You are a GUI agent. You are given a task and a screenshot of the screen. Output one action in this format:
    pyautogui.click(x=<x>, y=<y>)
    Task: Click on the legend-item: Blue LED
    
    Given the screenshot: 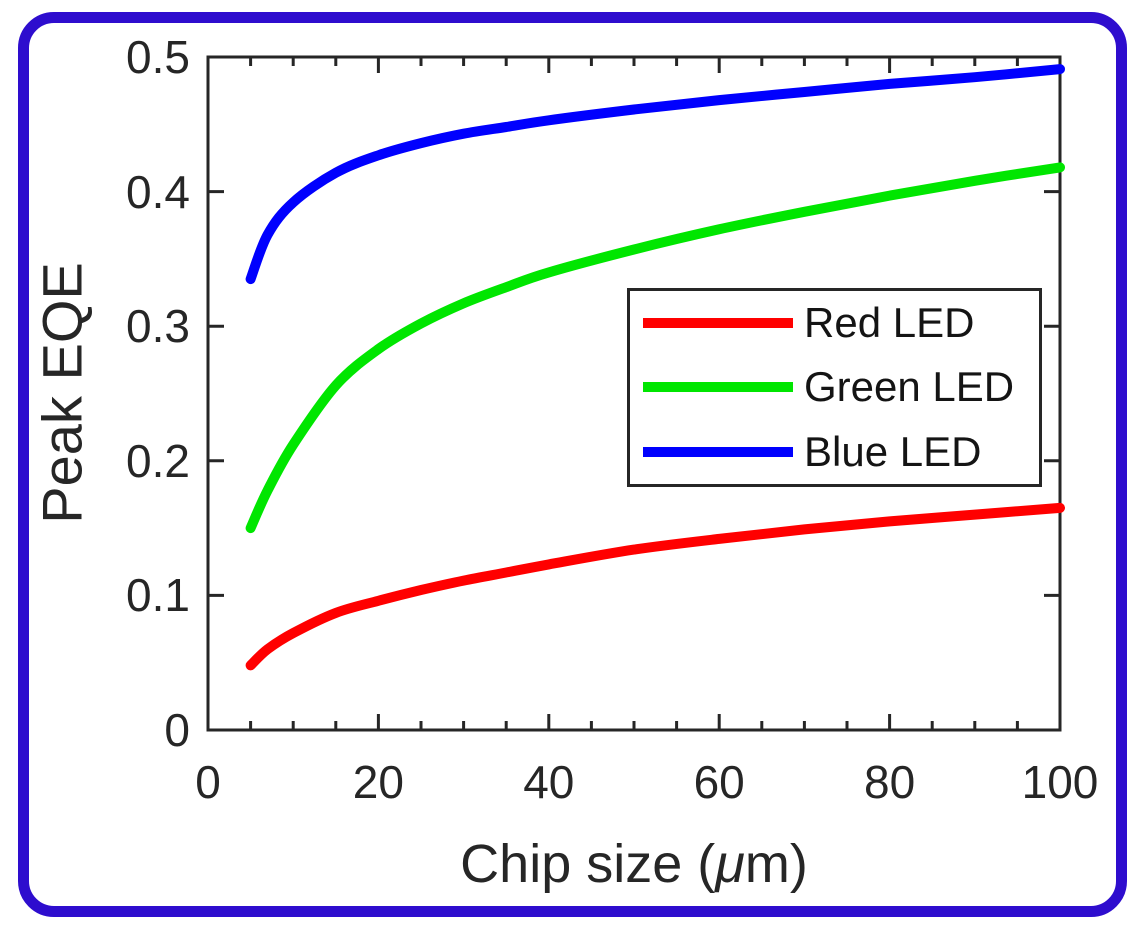 What is the action you would take?
    pyautogui.click(x=834, y=451)
    